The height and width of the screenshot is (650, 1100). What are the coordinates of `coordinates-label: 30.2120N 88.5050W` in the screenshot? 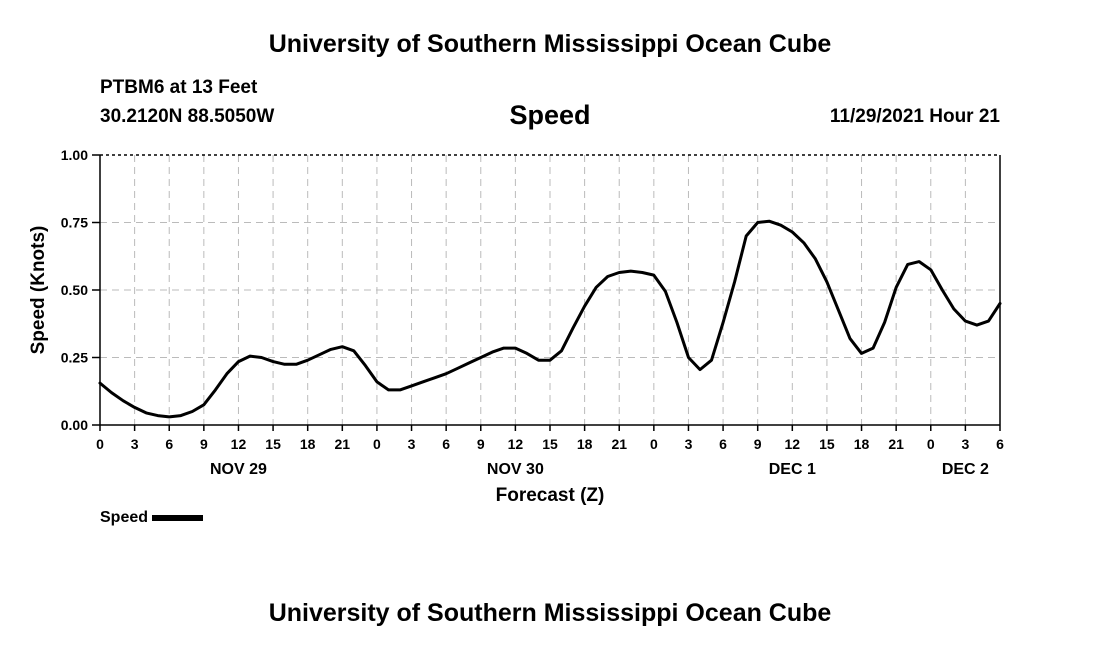 It's located at (187, 116).